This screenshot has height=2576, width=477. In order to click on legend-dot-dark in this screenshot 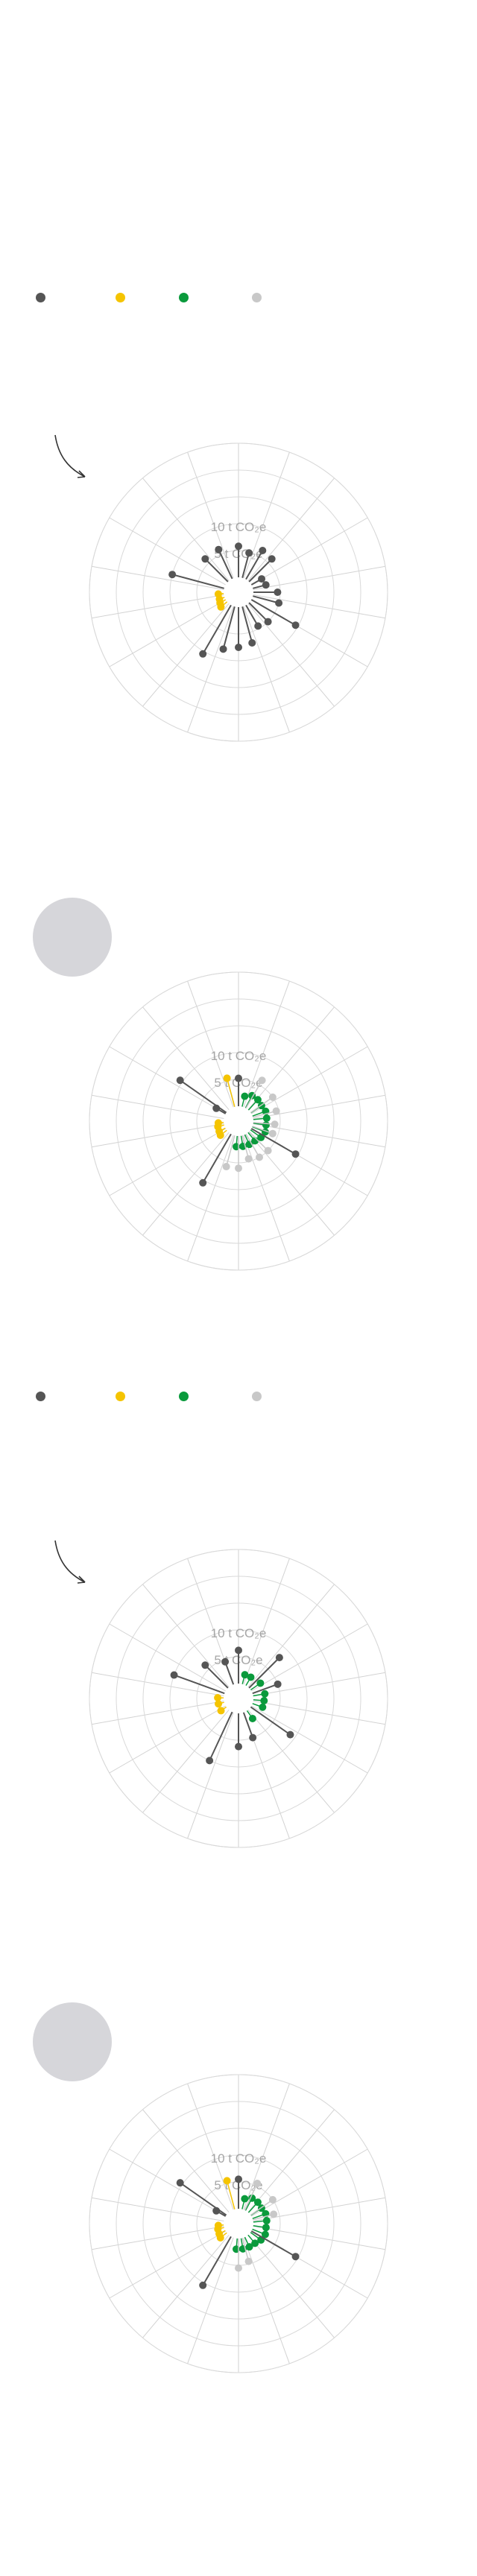, I will do `click(41, 298)`.